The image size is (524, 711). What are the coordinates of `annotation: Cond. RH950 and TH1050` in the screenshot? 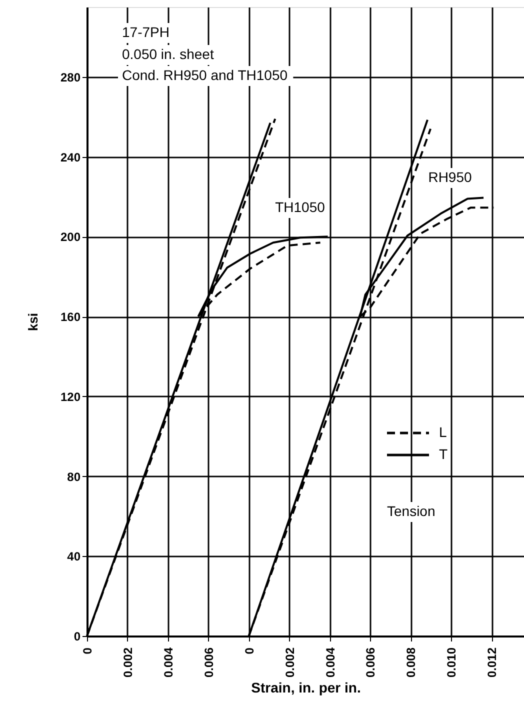 It's located at (205, 75).